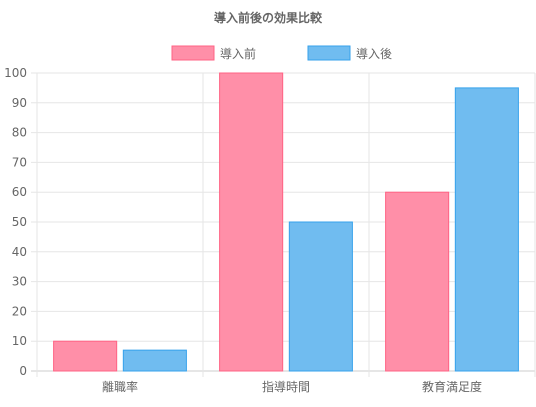  I want to click on legend-item-1: 導入前, so click(213, 53).